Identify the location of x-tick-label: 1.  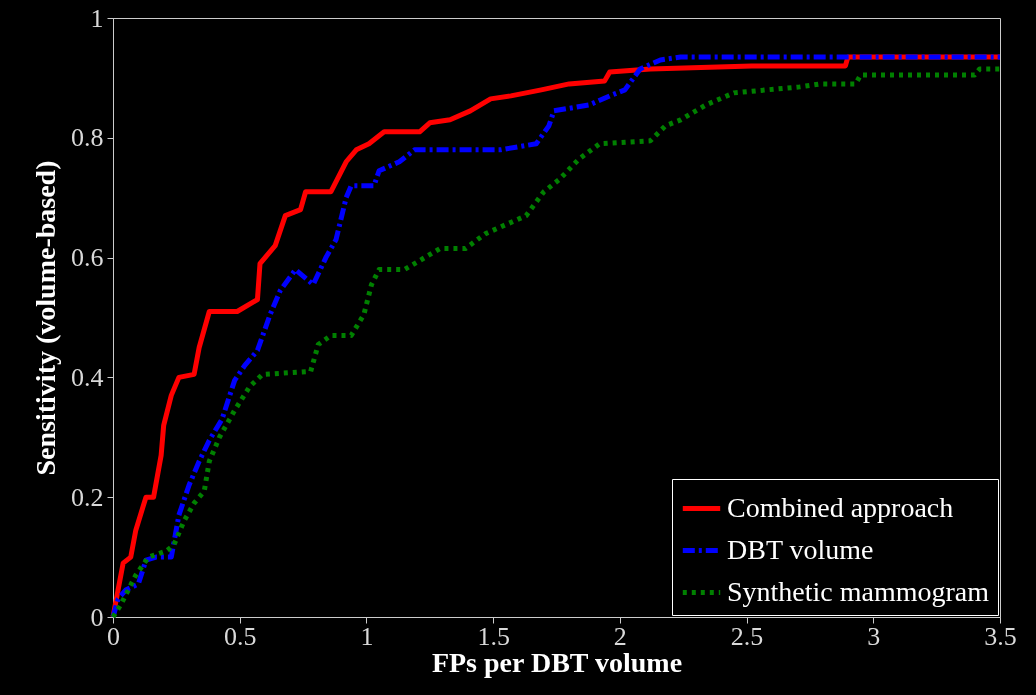
(367, 636).